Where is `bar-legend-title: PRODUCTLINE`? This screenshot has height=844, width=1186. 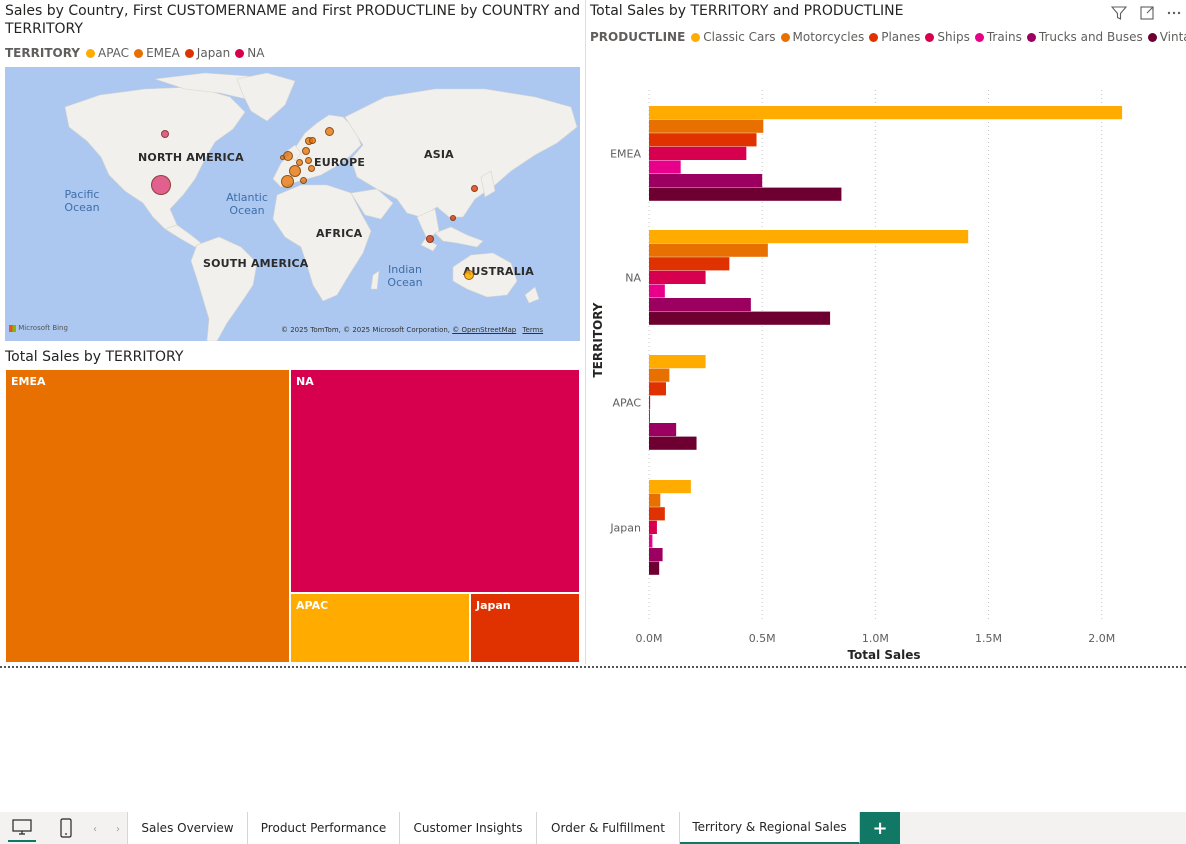
bar-legend-title: PRODUCTLINE is located at coordinates (638, 37).